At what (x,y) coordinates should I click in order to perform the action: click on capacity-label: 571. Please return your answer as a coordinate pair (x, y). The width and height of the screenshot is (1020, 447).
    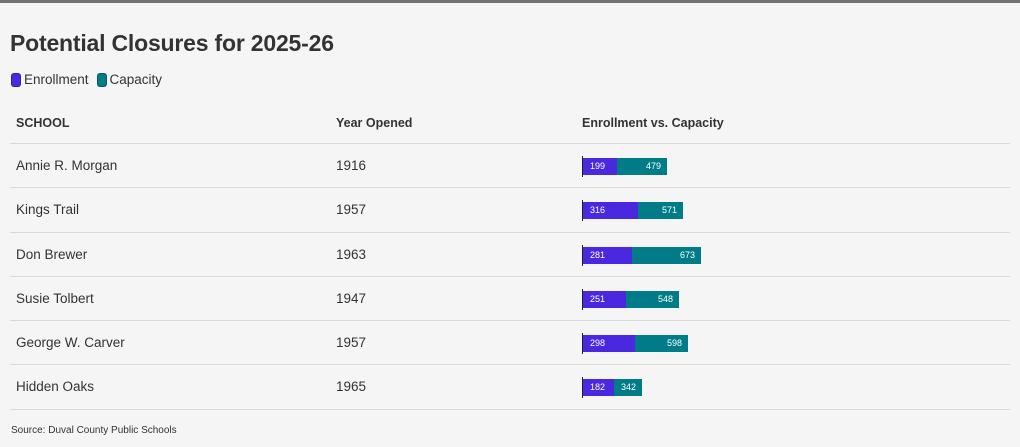
    Looking at the image, I should click on (670, 210).